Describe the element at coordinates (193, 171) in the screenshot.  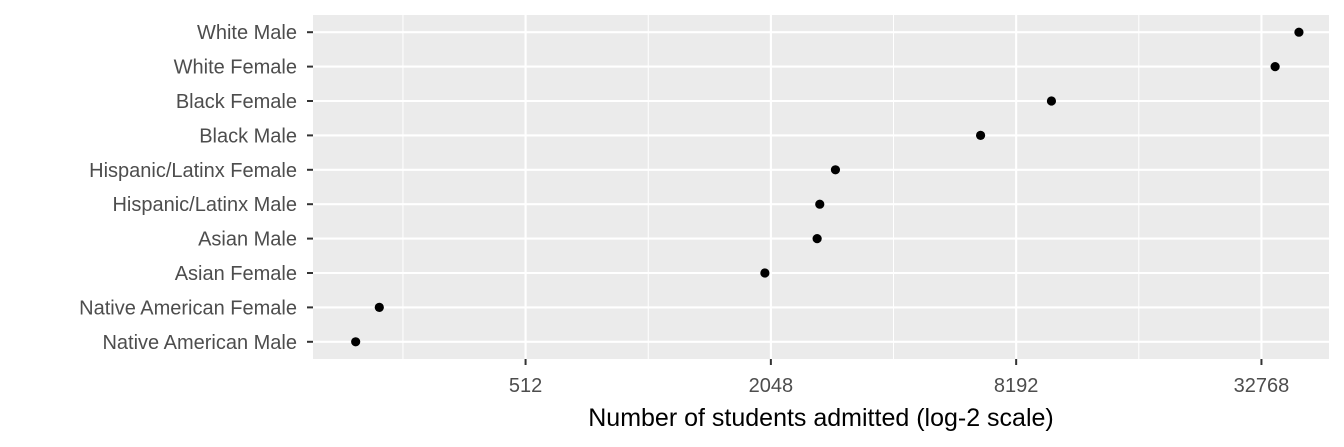
I see `y-tick-label: Hispanic/Latinx Female` at that location.